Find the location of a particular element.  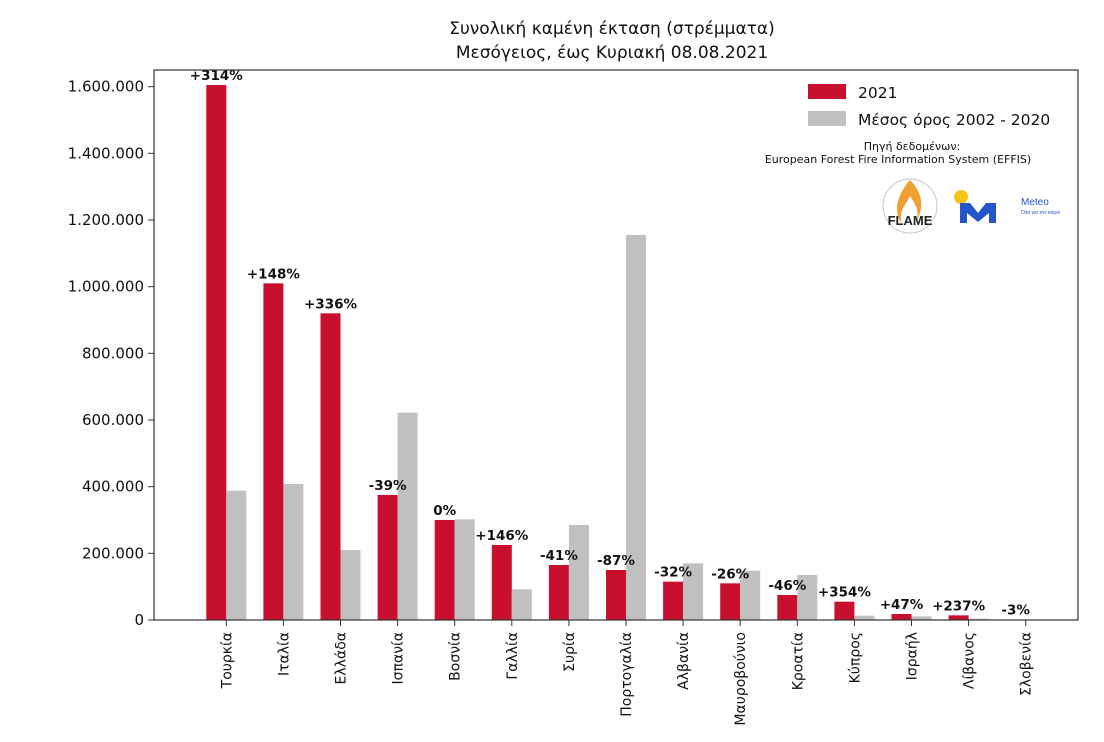

data-label-change: +148% is located at coordinates (273, 274).